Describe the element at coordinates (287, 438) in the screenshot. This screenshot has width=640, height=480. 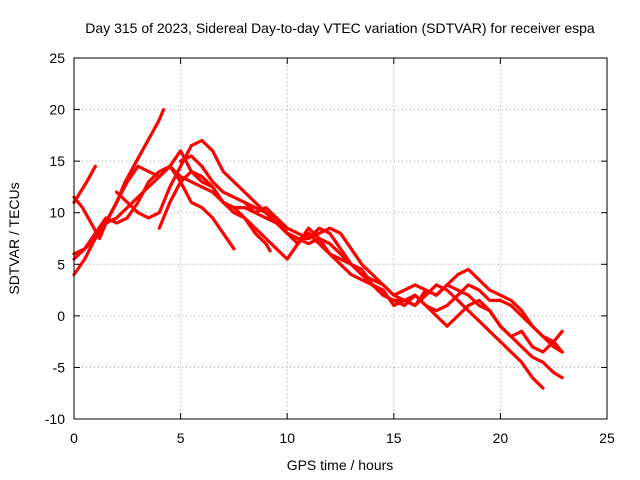
I see `x-tick-label: 10` at that location.